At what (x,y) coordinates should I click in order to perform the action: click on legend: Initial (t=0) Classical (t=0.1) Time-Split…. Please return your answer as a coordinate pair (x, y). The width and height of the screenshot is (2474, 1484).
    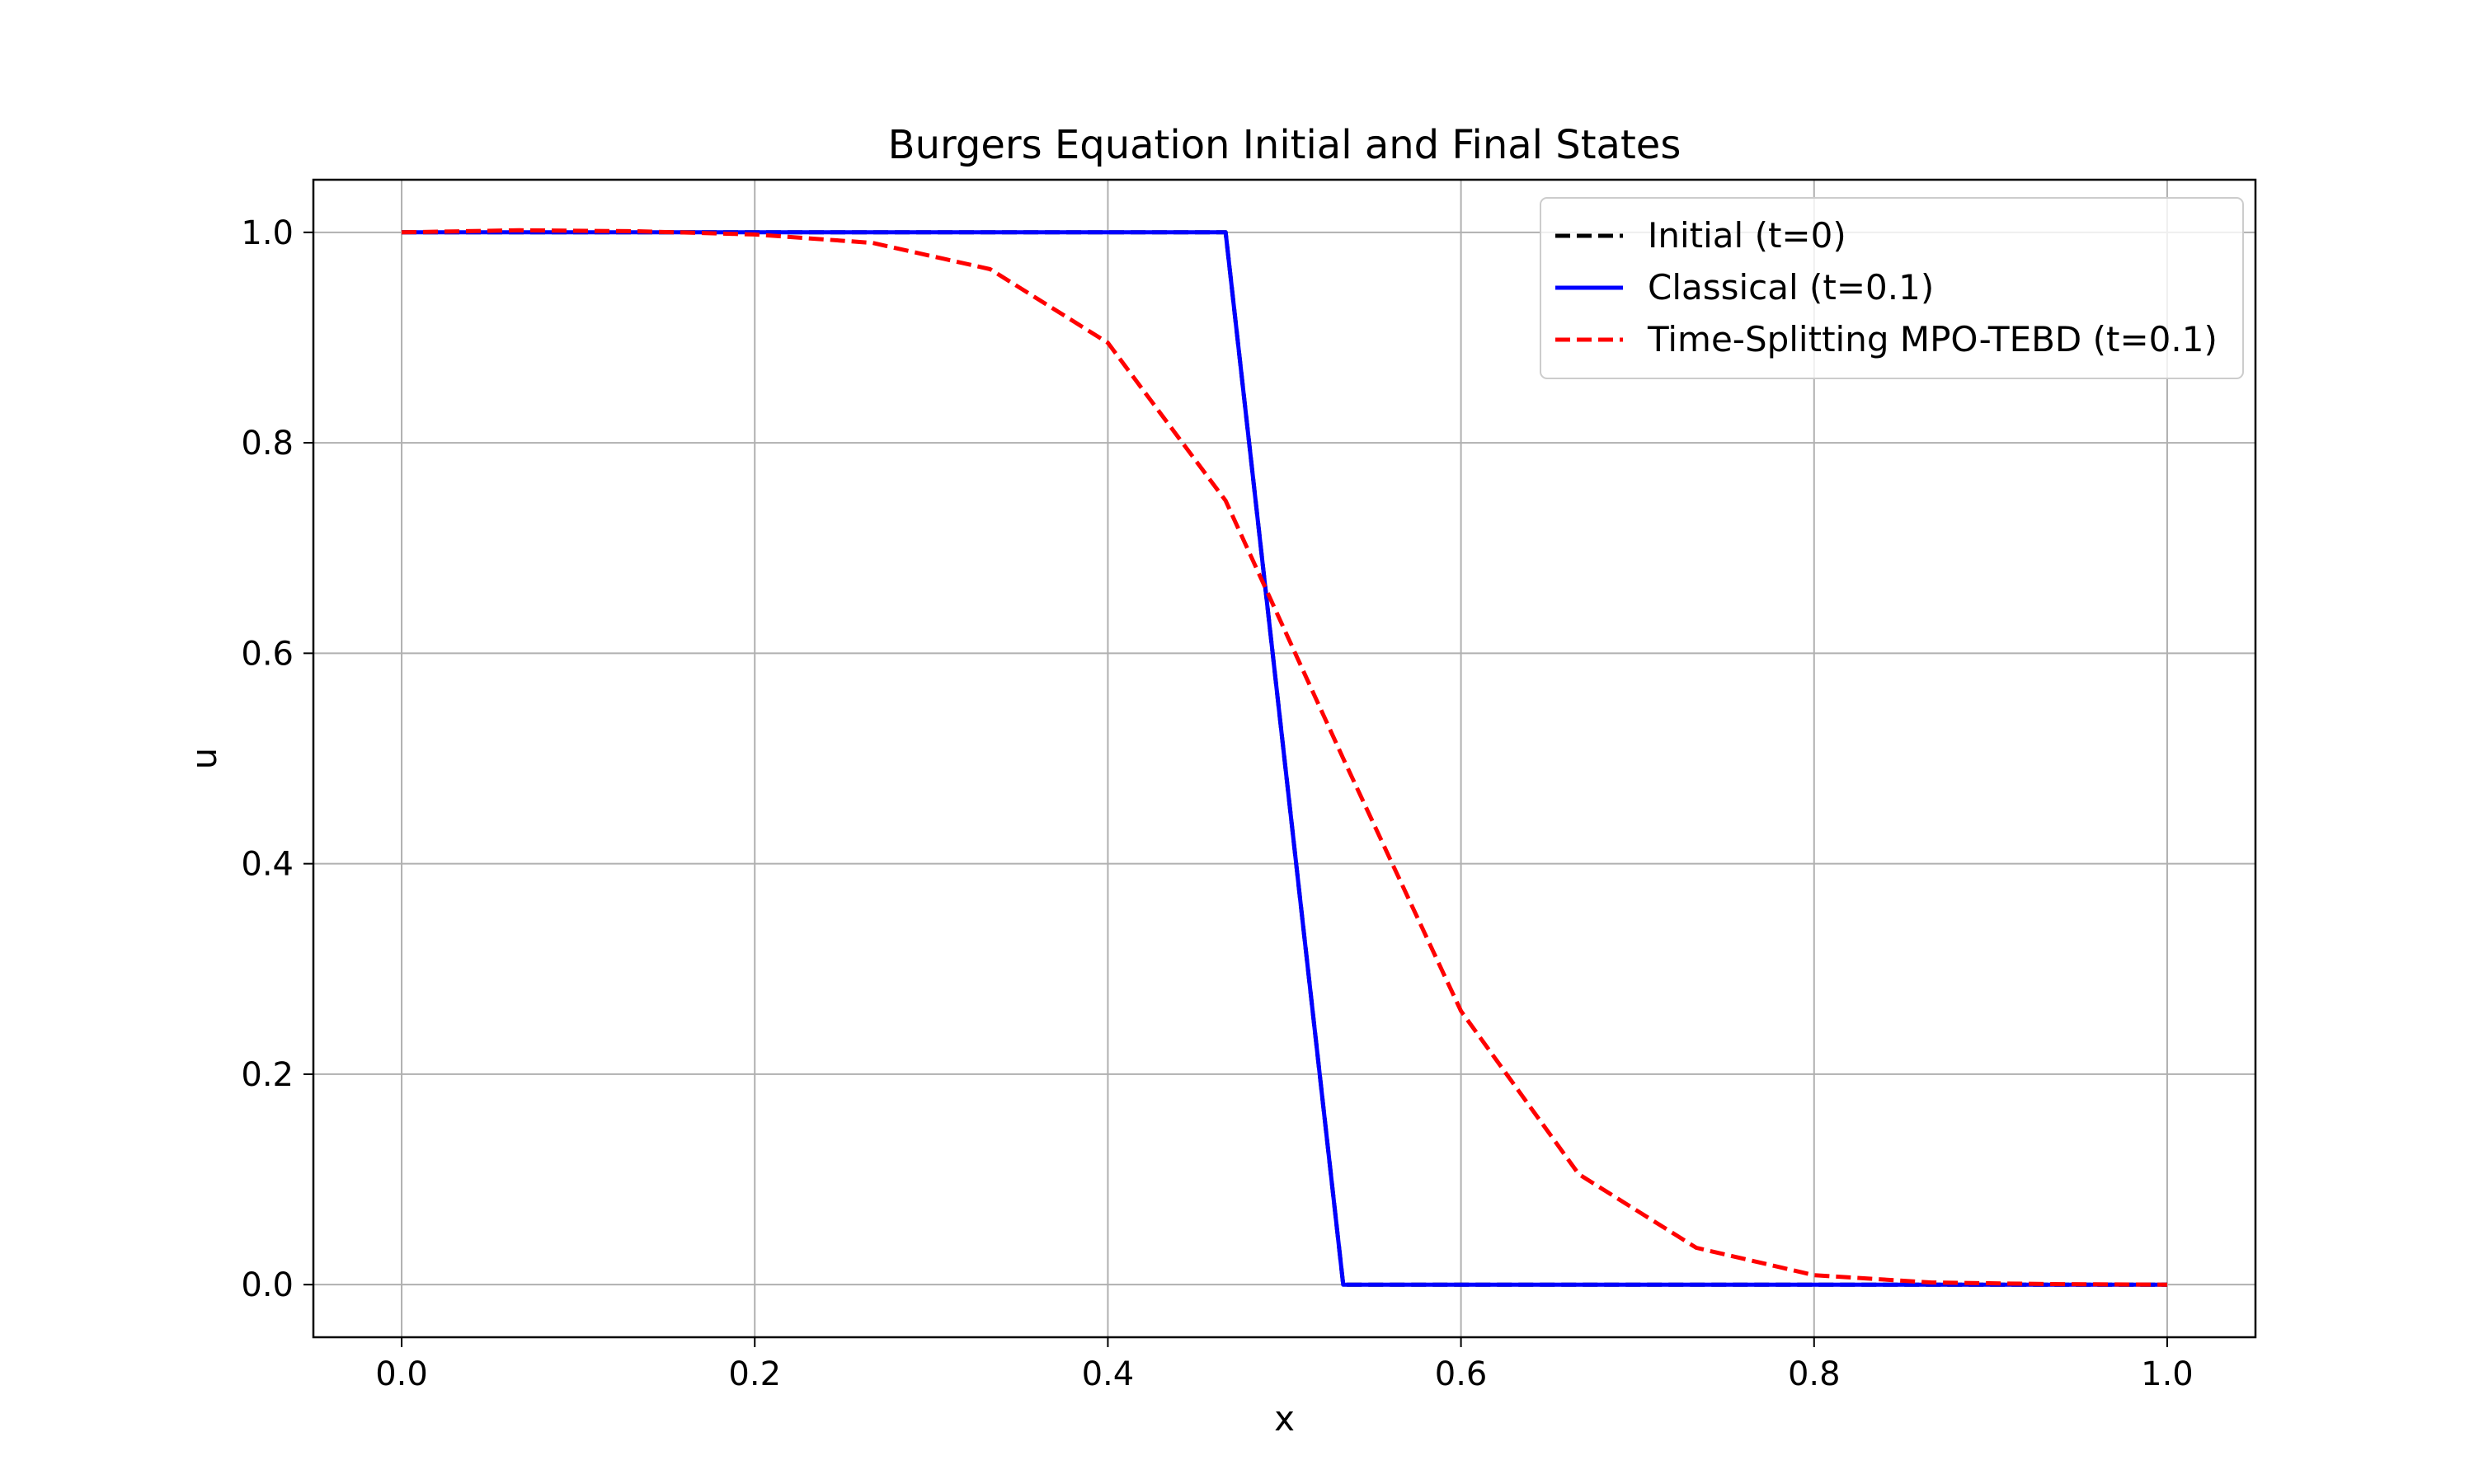
    Looking at the image, I should click on (1892, 288).